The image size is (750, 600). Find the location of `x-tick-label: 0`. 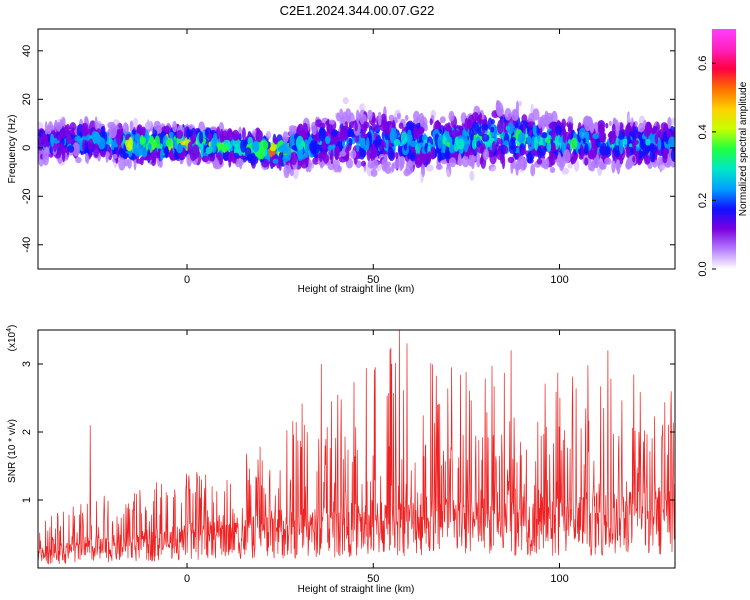

x-tick-label: 0 is located at coordinates (187, 579).